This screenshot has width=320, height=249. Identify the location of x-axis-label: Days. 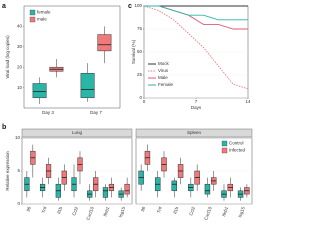
(196, 107).